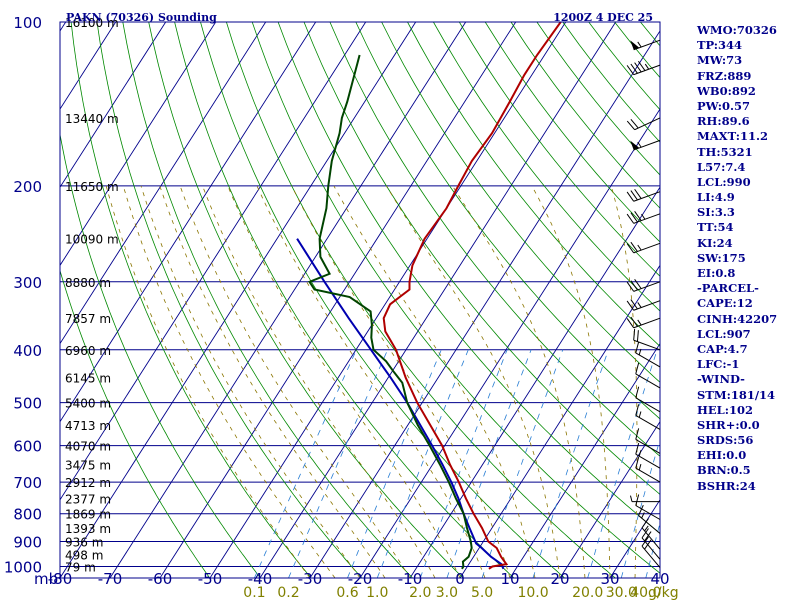 This screenshot has width=800, height=600. What do you see at coordinates (347, 592) in the screenshot?
I see `mixing-ratio-label: 0.6` at bounding box center [347, 592].